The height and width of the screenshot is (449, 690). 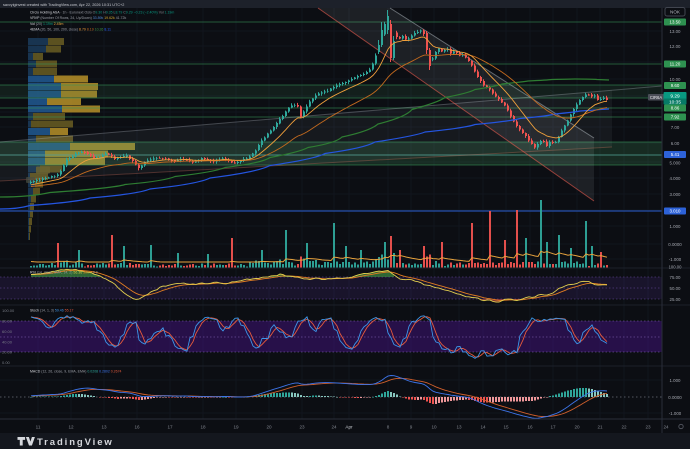 What do you see at coordinates (675, 97) in the screenshot?
I see `svg-text: 9.29` at bounding box center [675, 97].